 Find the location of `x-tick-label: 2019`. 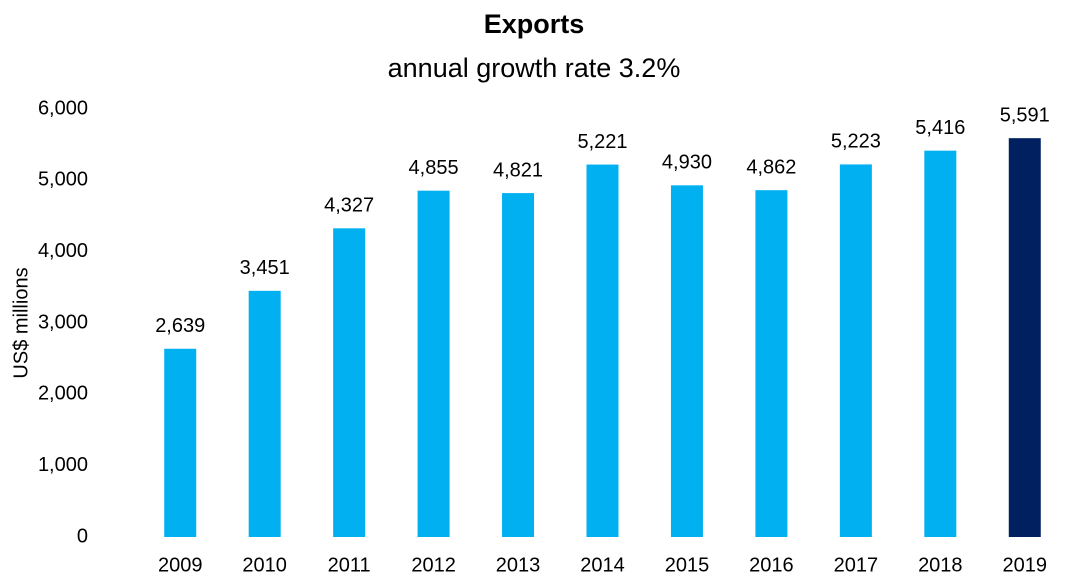

x-tick-label: 2019 is located at coordinates (1025, 565).